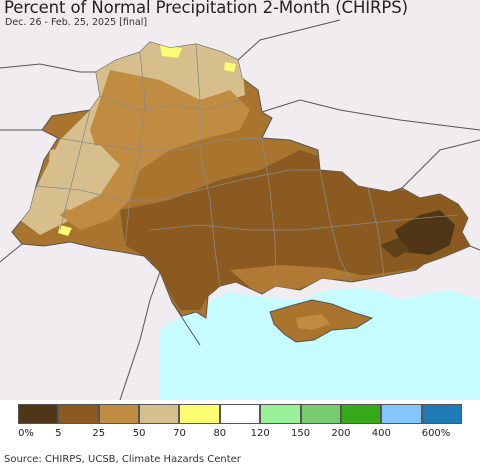 This screenshot has width=480, height=470. Describe the element at coordinates (179, 433) in the screenshot. I see `legend-tick-label: 70` at that location.